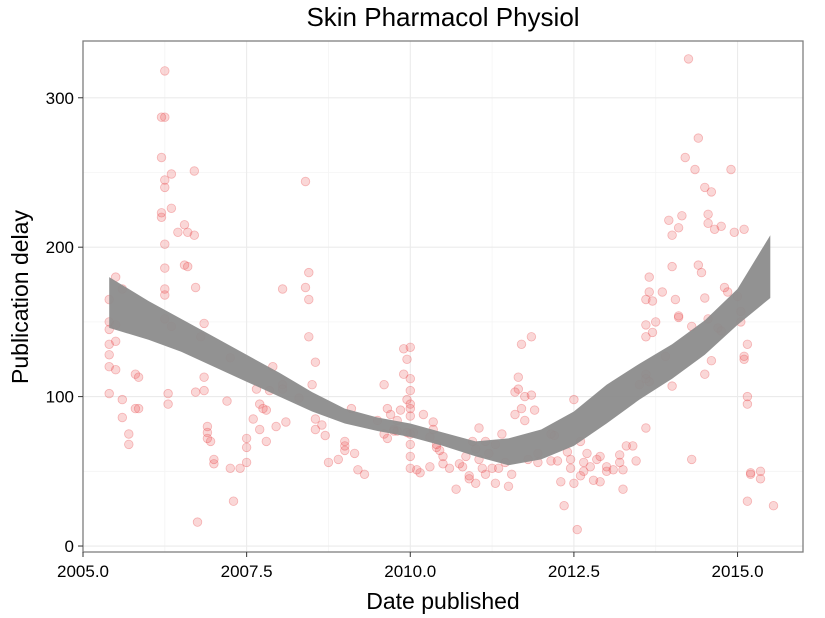  What do you see at coordinates (442, 17) in the screenshot?
I see `chart-title: Skin Pharmacol Physiol` at bounding box center [442, 17].